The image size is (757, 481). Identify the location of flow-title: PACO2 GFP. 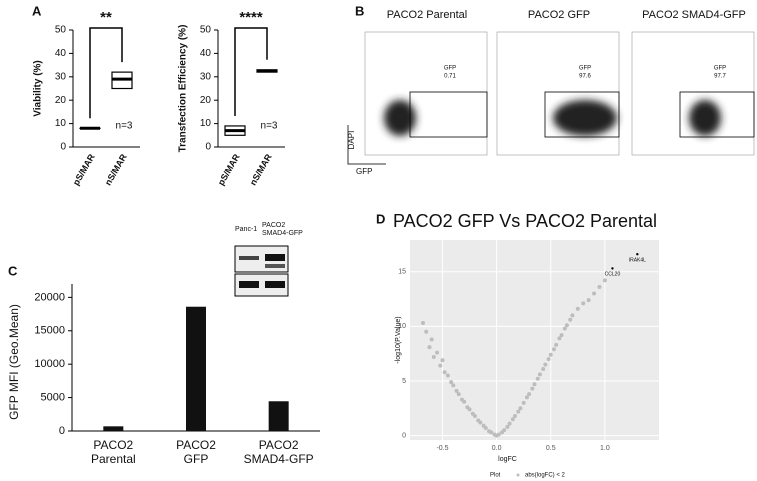
(559, 15).